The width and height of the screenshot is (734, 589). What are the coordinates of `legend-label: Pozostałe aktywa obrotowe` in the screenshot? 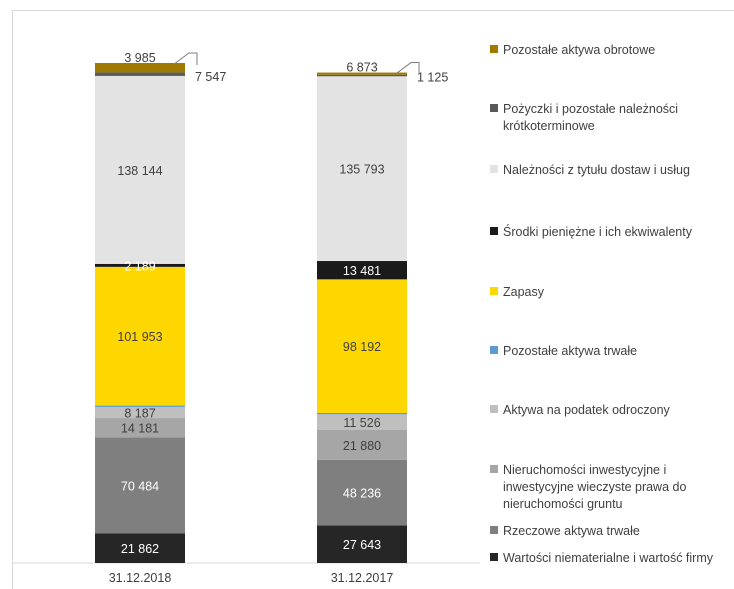 It's located at (618, 50).